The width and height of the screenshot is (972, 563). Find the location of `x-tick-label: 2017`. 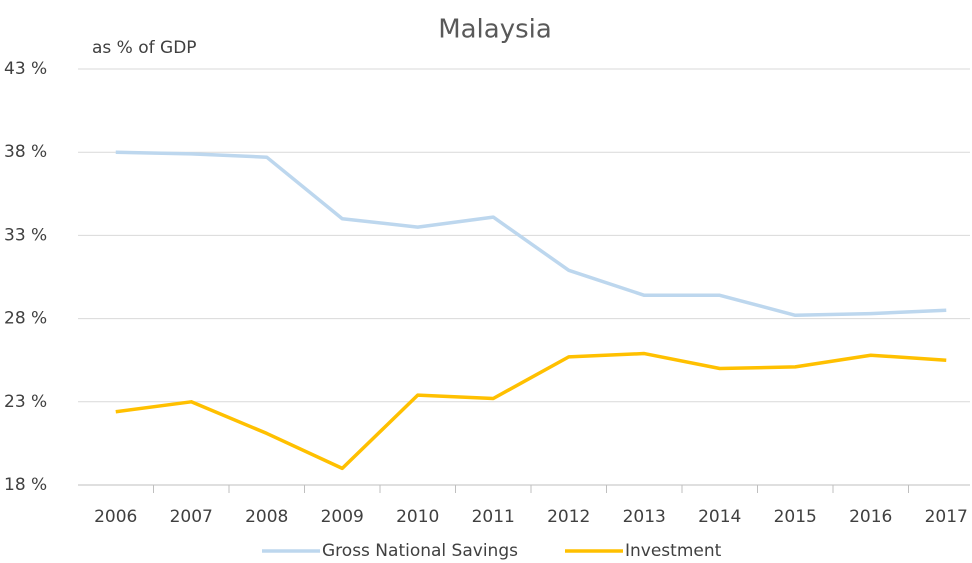

x-tick-label: 2017 is located at coordinates (946, 517).